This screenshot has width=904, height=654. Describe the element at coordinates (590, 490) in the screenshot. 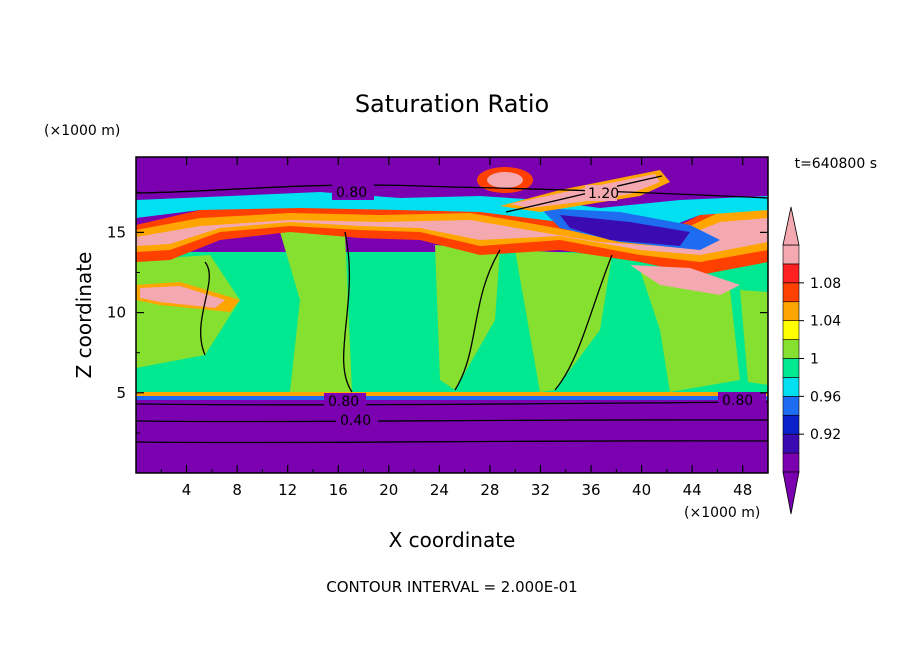

I see `x-tick-label: 36` at that location.